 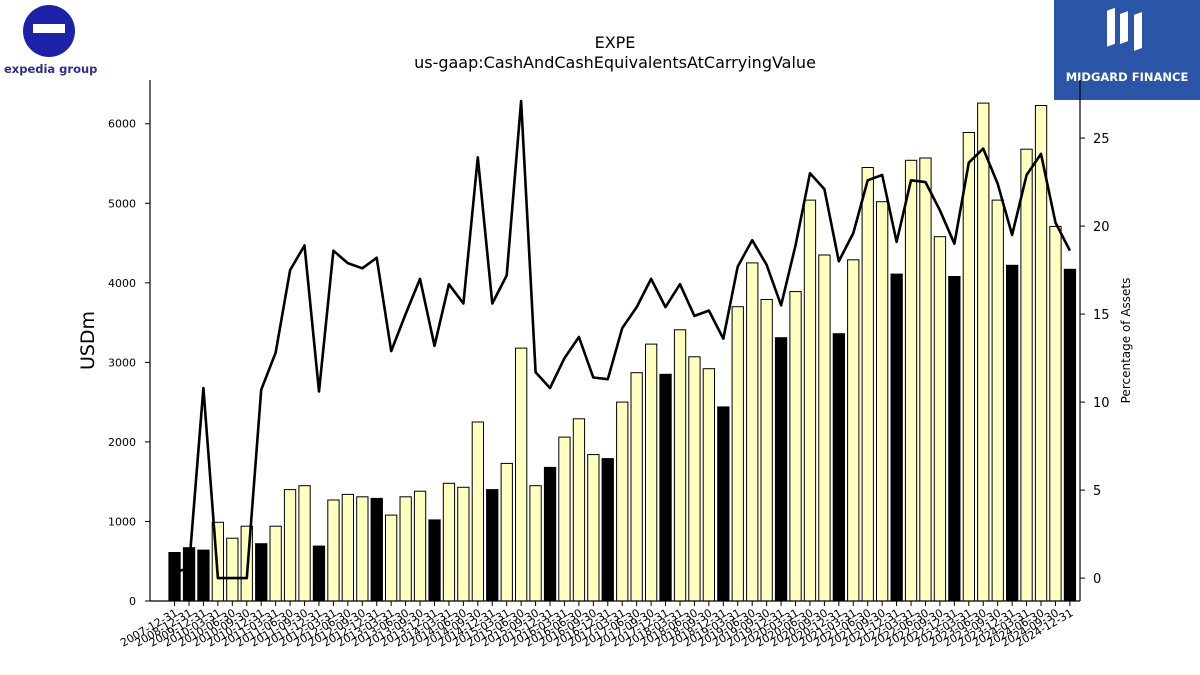 What do you see at coordinates (132, 601) in the screenshot?
I see `y-tick-label: 0` at bounding box center [132, 601].